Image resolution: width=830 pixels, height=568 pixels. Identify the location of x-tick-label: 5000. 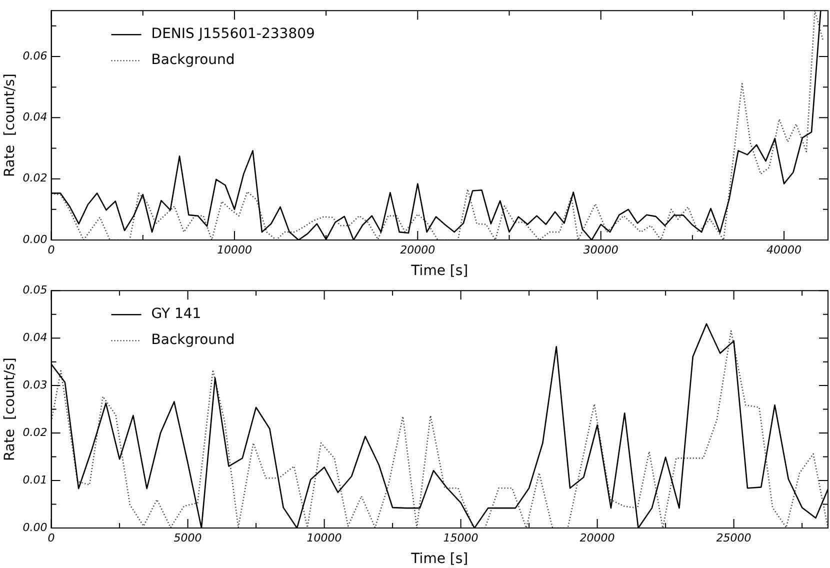
(188, 537).